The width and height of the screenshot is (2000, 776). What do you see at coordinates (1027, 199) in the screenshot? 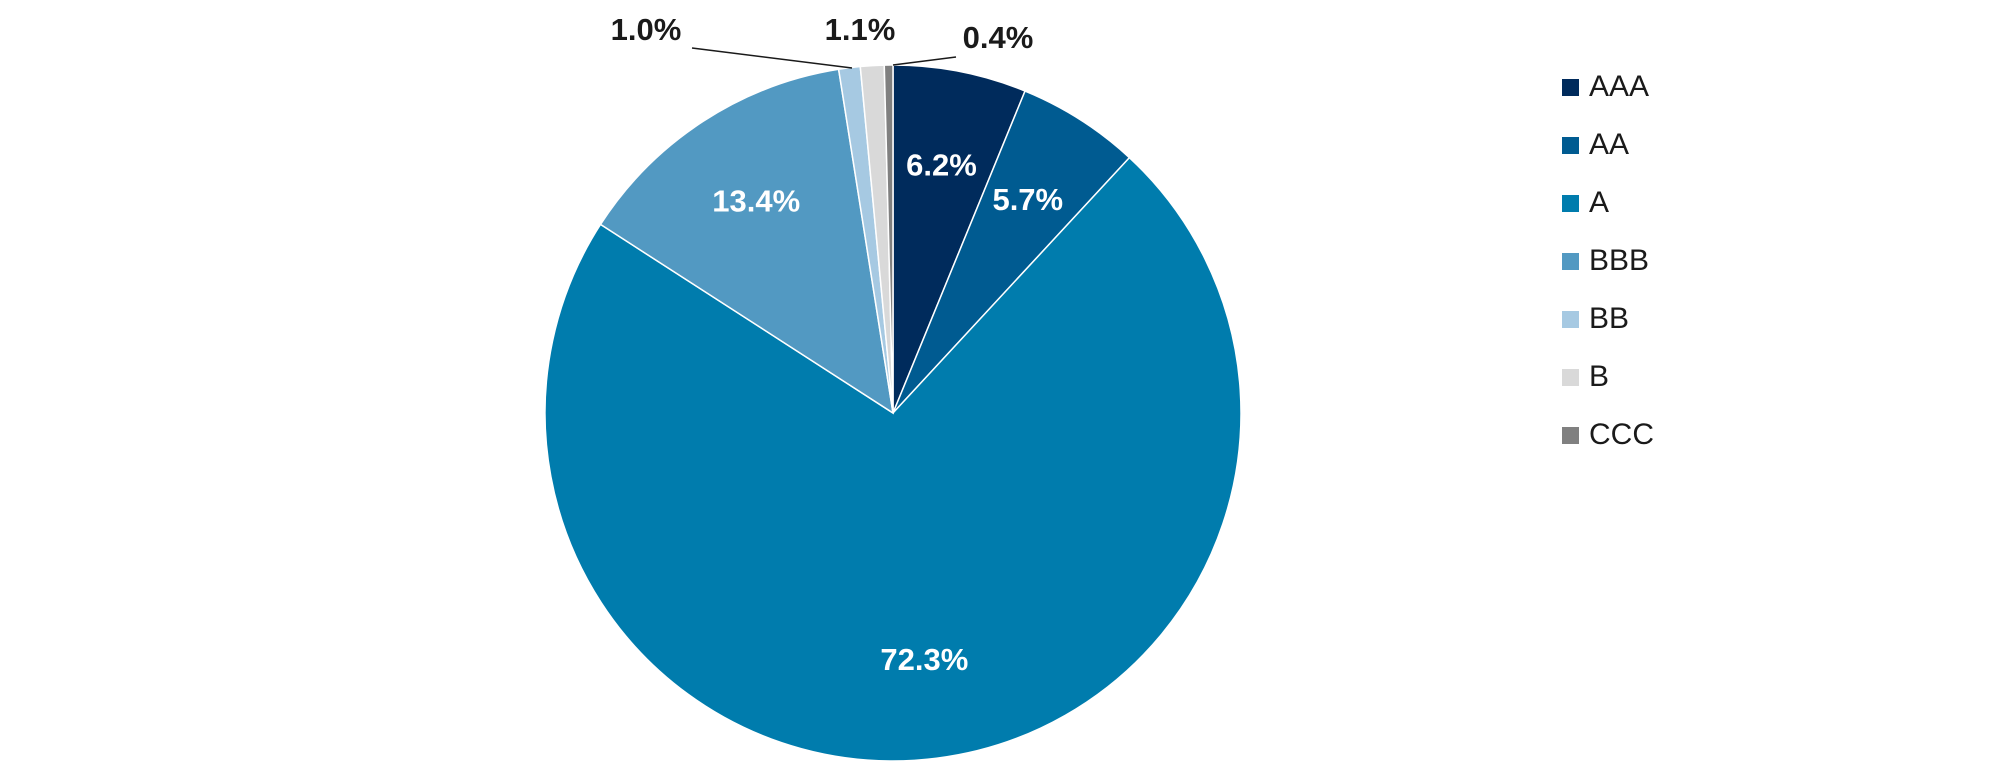
I see `slice-label-aa: 5.7%` at bounding box center [1027, 199].